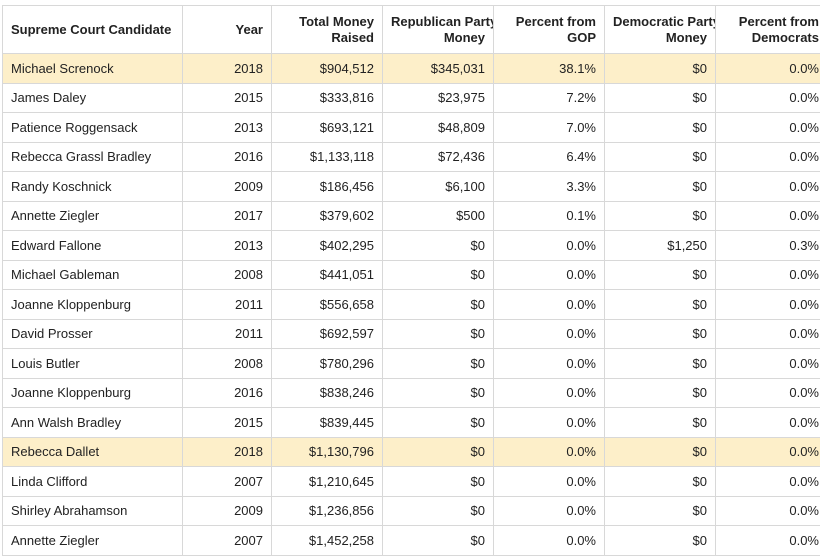 The width and height of the screenshot is (820, 560). I want to click on header-percent-gop: Percent from GOP, so click(549, 29).